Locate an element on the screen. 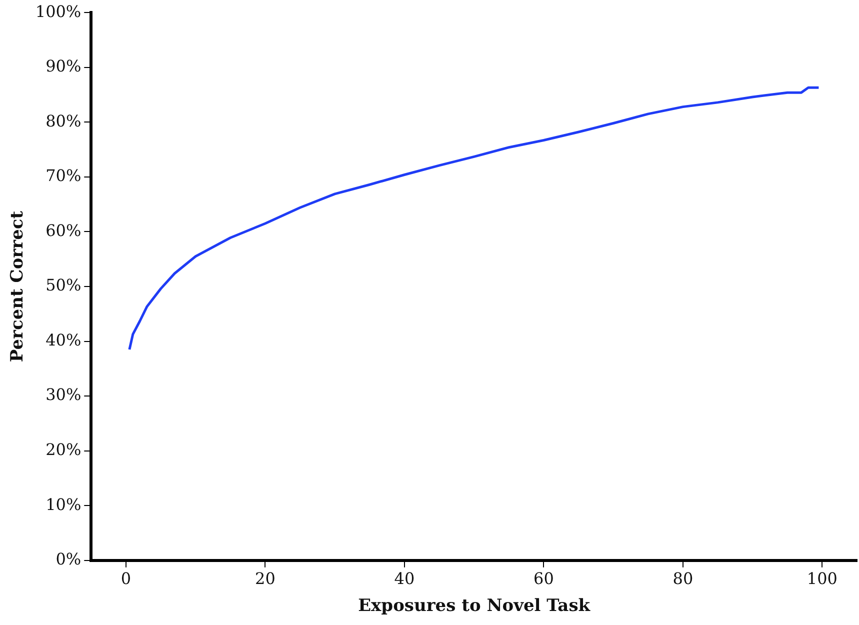  y-tick-label: 100% is located at coordinates (58, 11).